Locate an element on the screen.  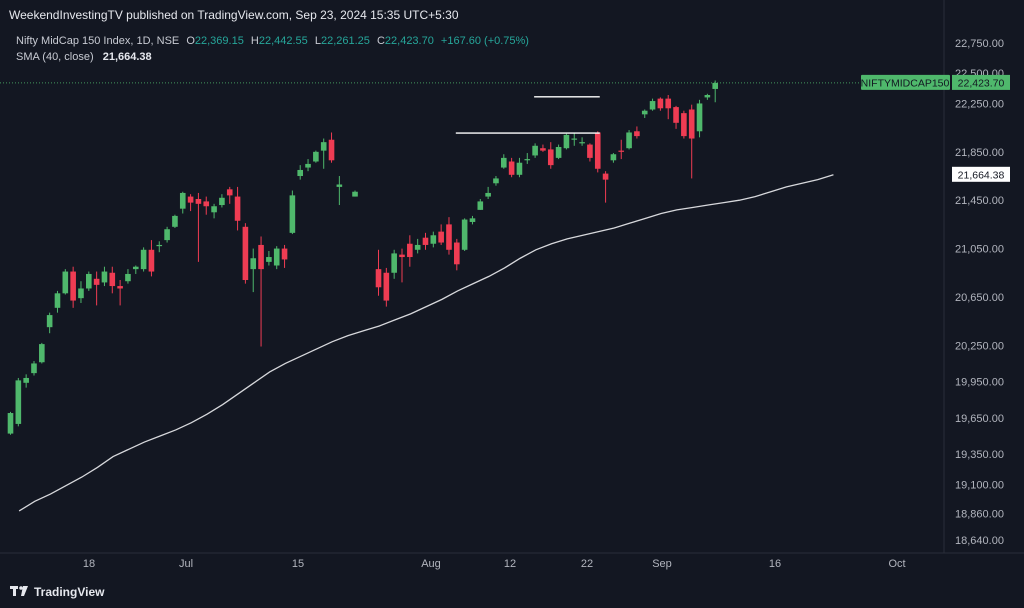
x-tick-label: 12 is located at coordinates (510, 564).